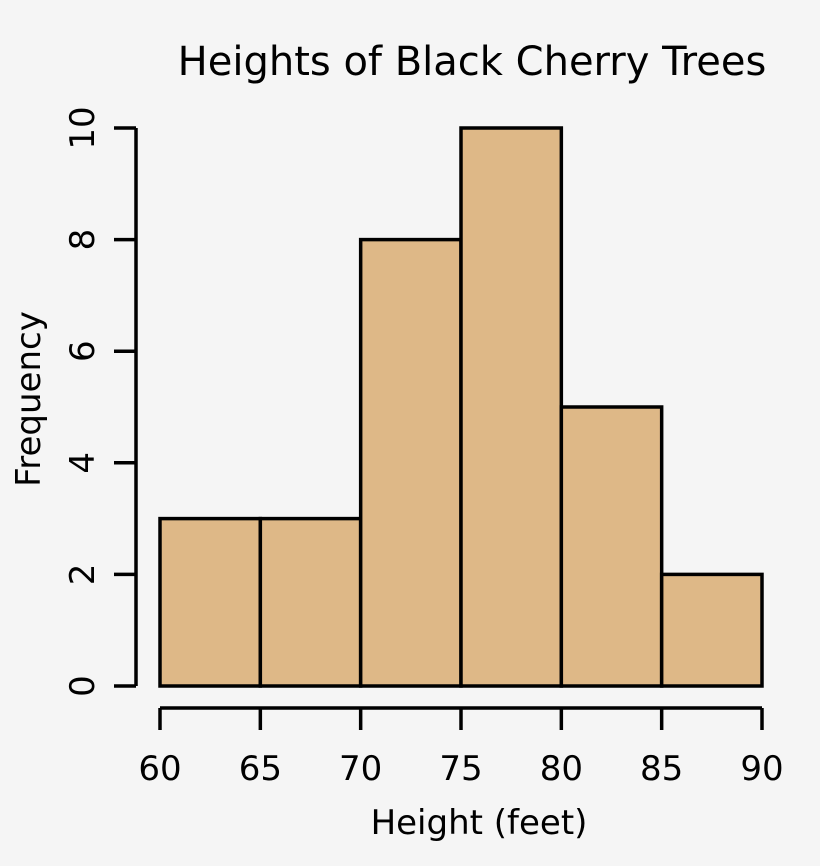 The width and height of the screenshot is (820, 866). What do you see at coordinates (460, 769) in the screenshot?
I see `x-tick-label-75: 75` at bounding box center [460, 769].